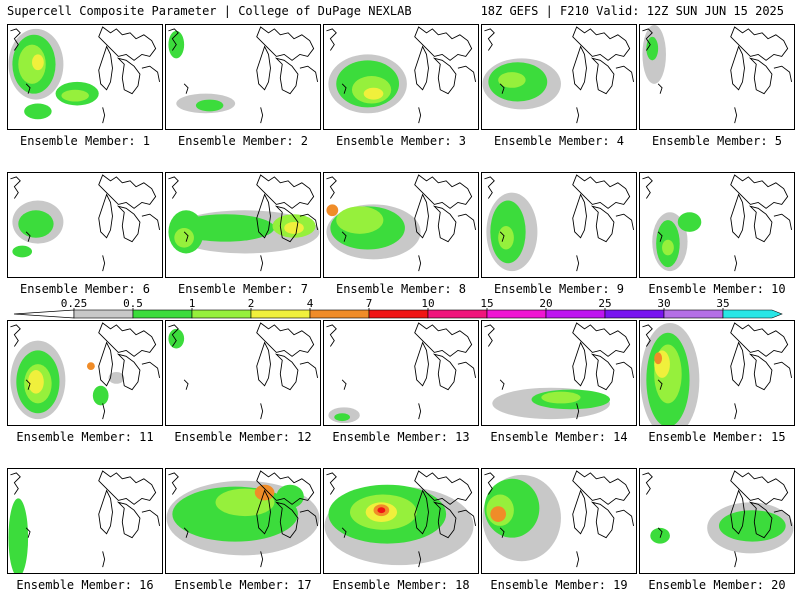 Image resolution: width=800 pixels, height=600 pixels. What do you see at coordinates (44, 314) in the screenshot?
I see `colorbar-low-end` at bounding box center [44, 314].